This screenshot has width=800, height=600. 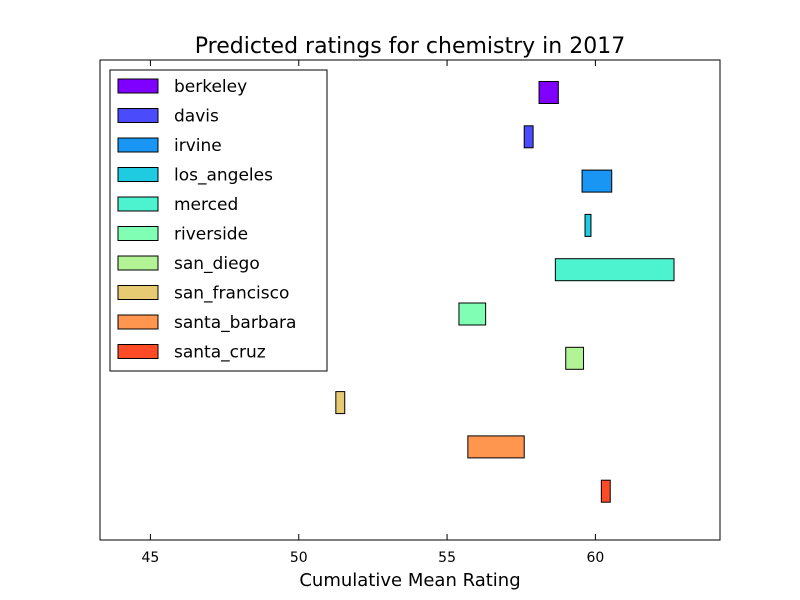 I want to click on legend-swatch-davis, so click(x=138, y=115).